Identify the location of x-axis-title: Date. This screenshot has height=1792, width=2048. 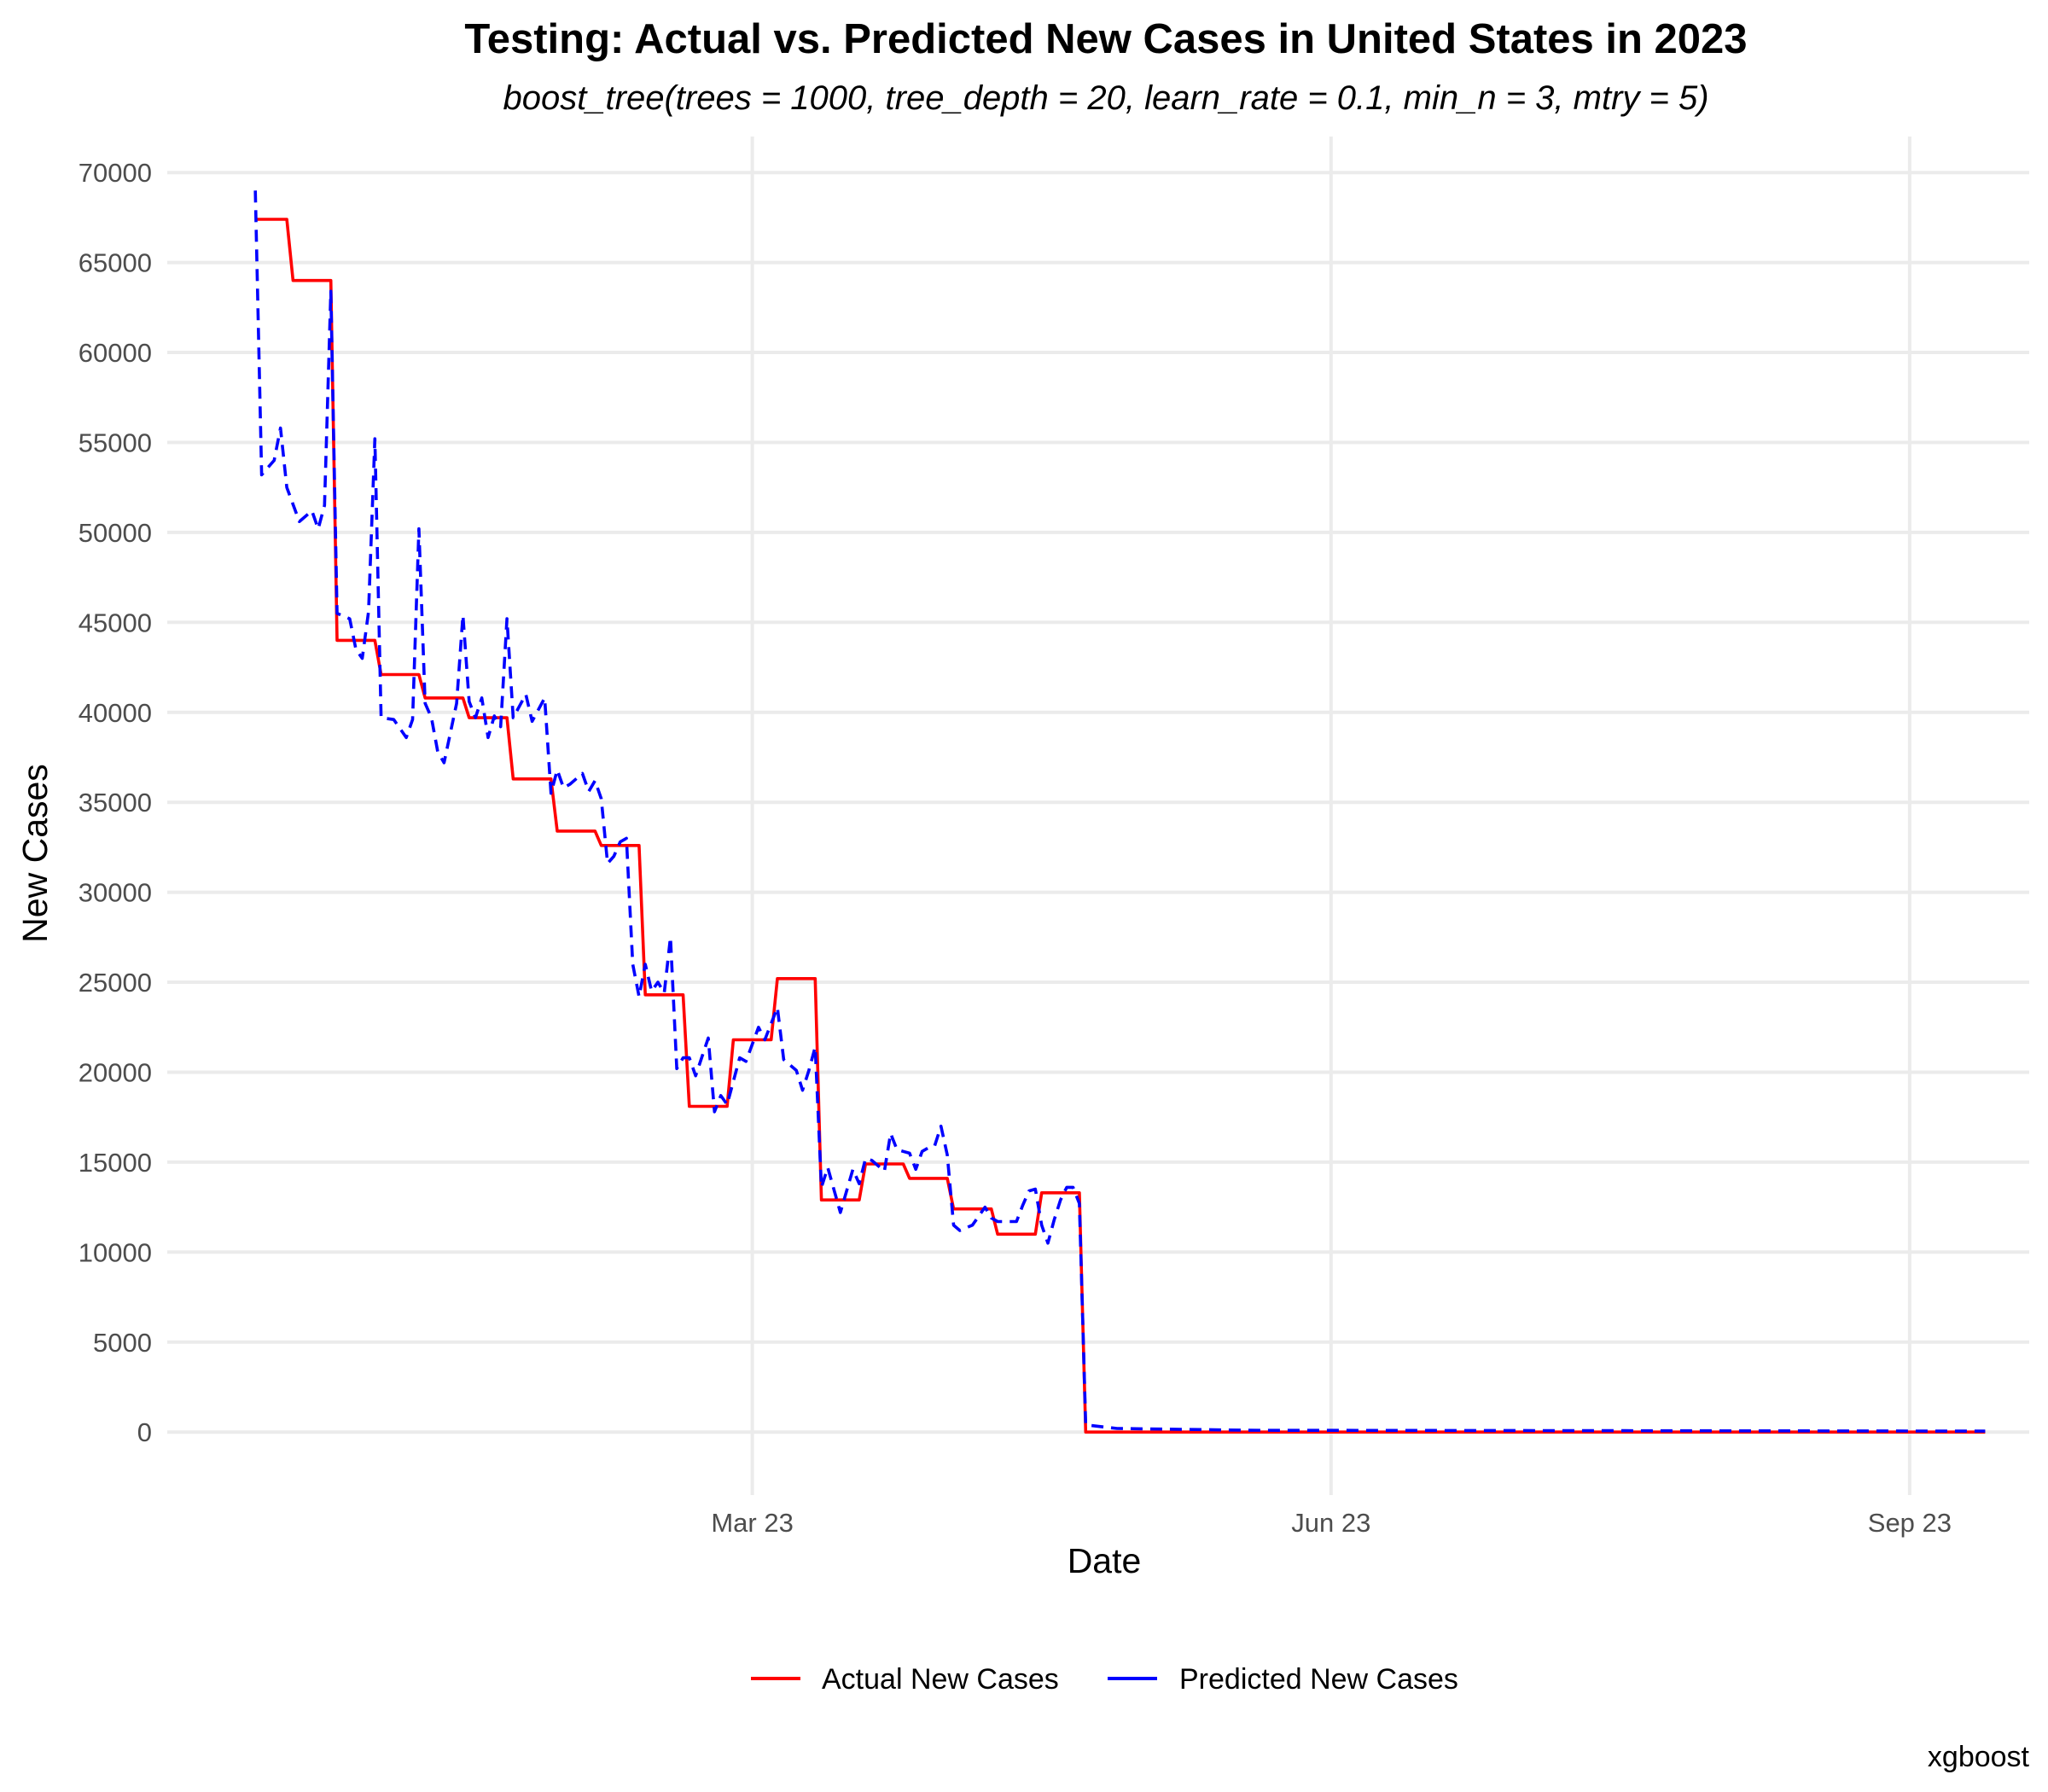
(1105, 1560).